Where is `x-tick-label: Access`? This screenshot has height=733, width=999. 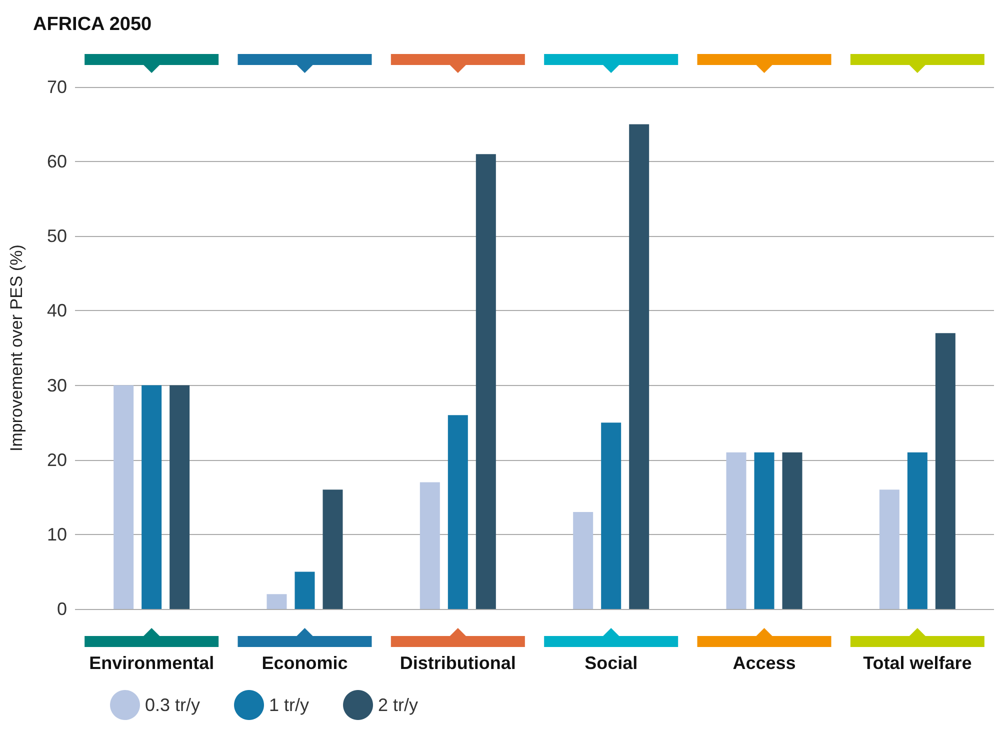 x-tick-label: Access is located at coordinates (764, 663).